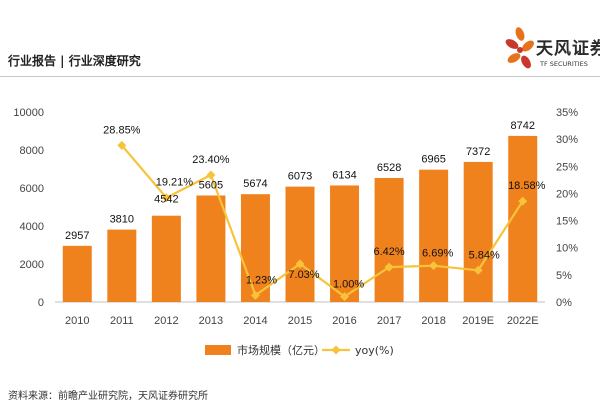 This screenshot has height=402, width=600. I want to click on y-left-tick-label: 6000, so click(32, 189).